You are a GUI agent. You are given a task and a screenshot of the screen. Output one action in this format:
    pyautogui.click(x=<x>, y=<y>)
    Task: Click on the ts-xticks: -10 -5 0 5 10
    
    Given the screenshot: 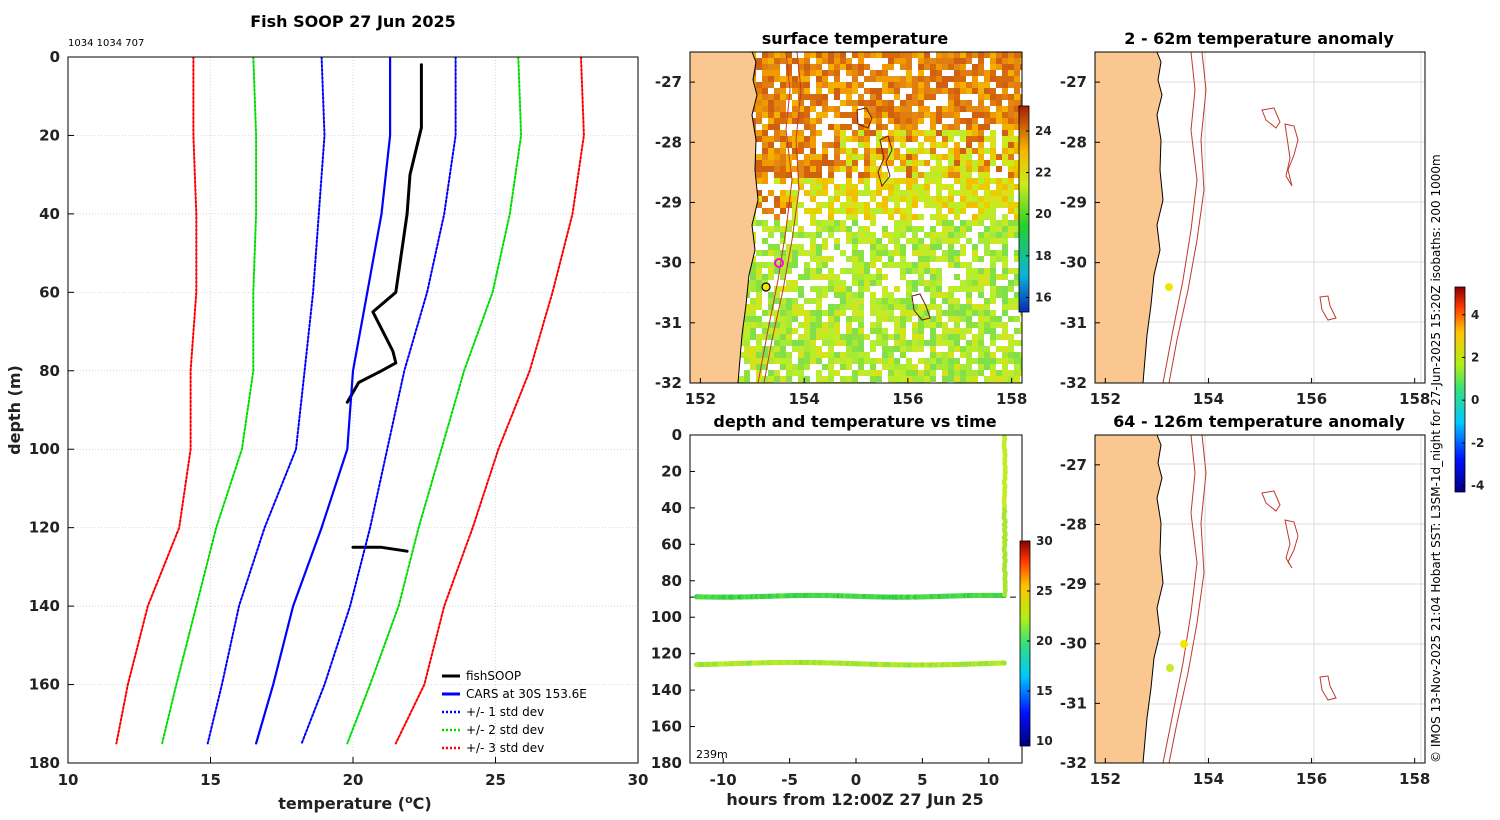 What is the action you would take?
    pyautogui.click(x=854, y=773)
    